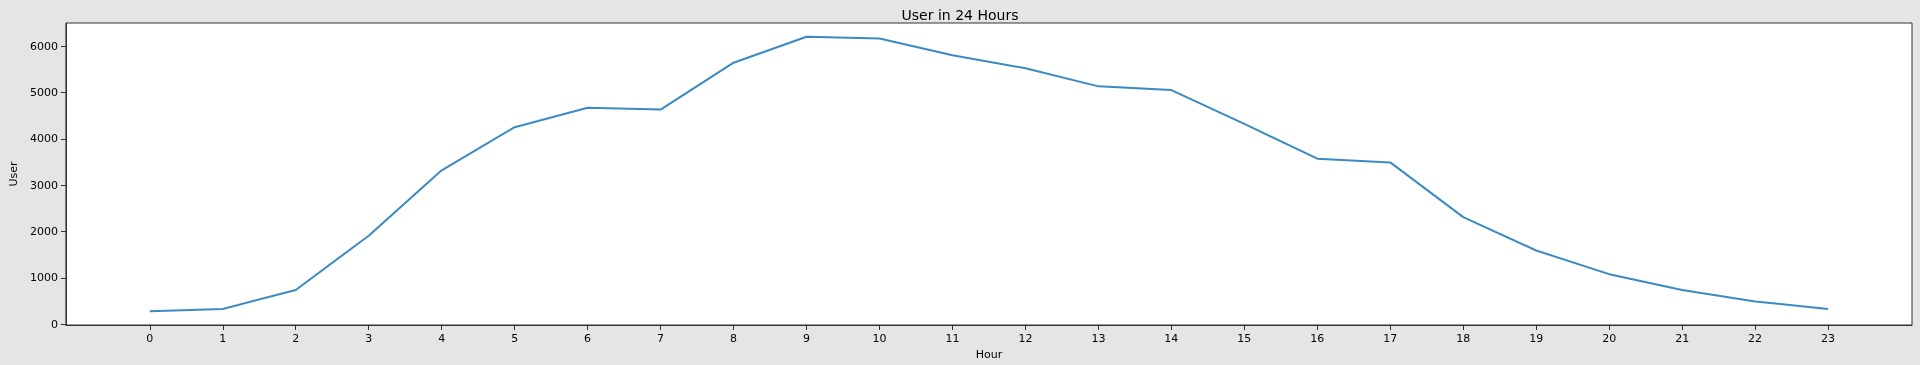  What do you see at coordinates (43, 185) in the screenshot?
I see `y-tick-label: 3000` at bounding box center [43, 185].